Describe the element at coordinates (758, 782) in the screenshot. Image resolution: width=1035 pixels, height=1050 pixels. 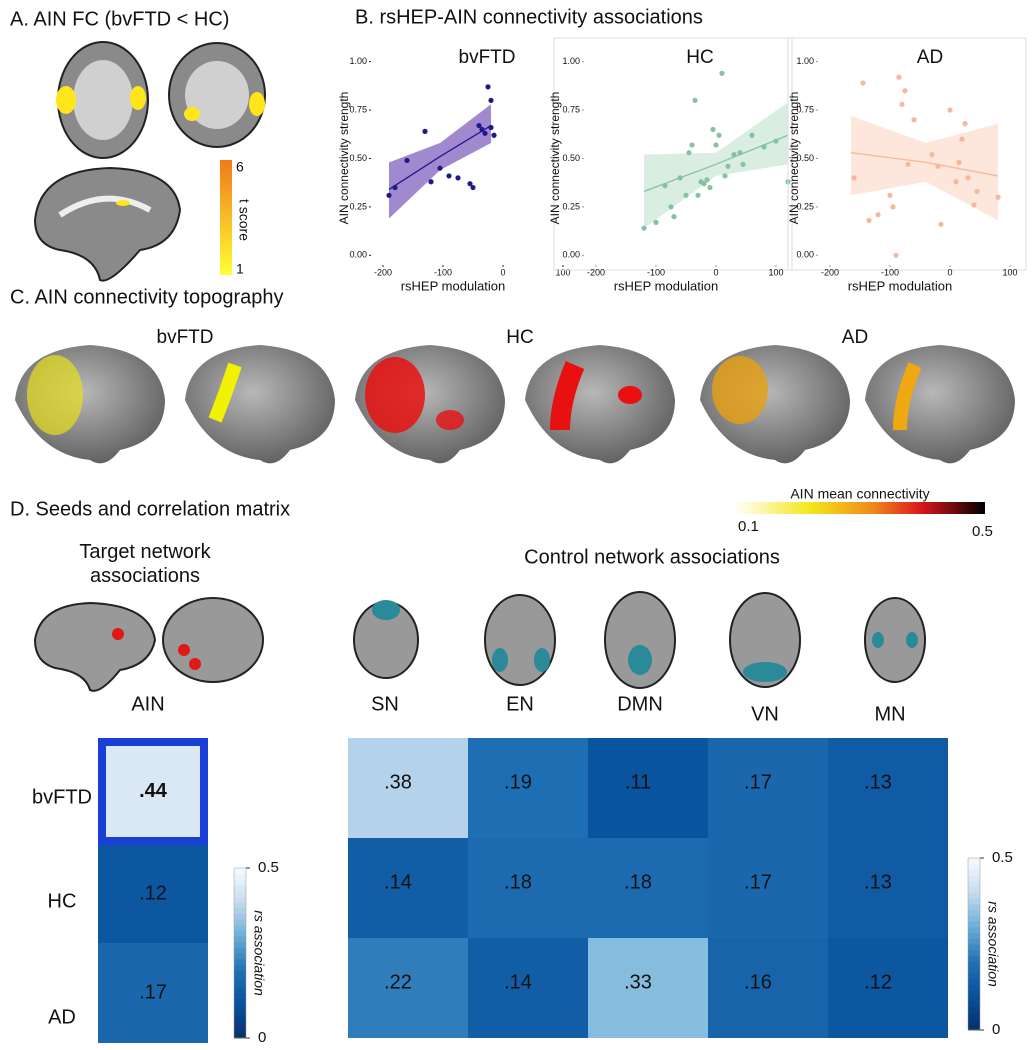
I see `cell-label: .17` at that location.